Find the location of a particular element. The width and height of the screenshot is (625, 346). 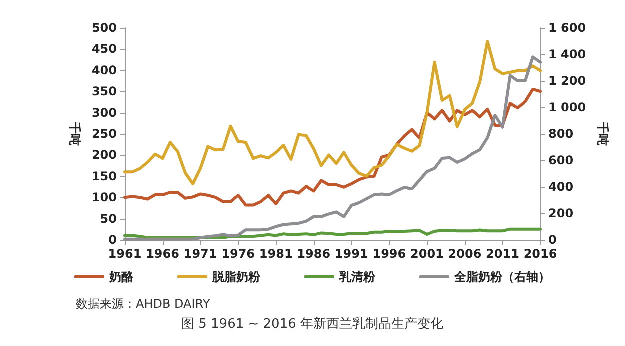

x-tick-label: 2001 is located at coordinates (427, 254).